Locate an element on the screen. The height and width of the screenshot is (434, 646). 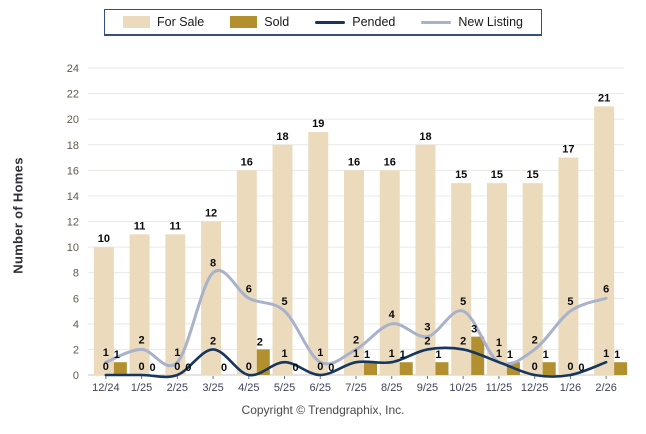
svg-text: 5 is located at coordinates (570, 302).